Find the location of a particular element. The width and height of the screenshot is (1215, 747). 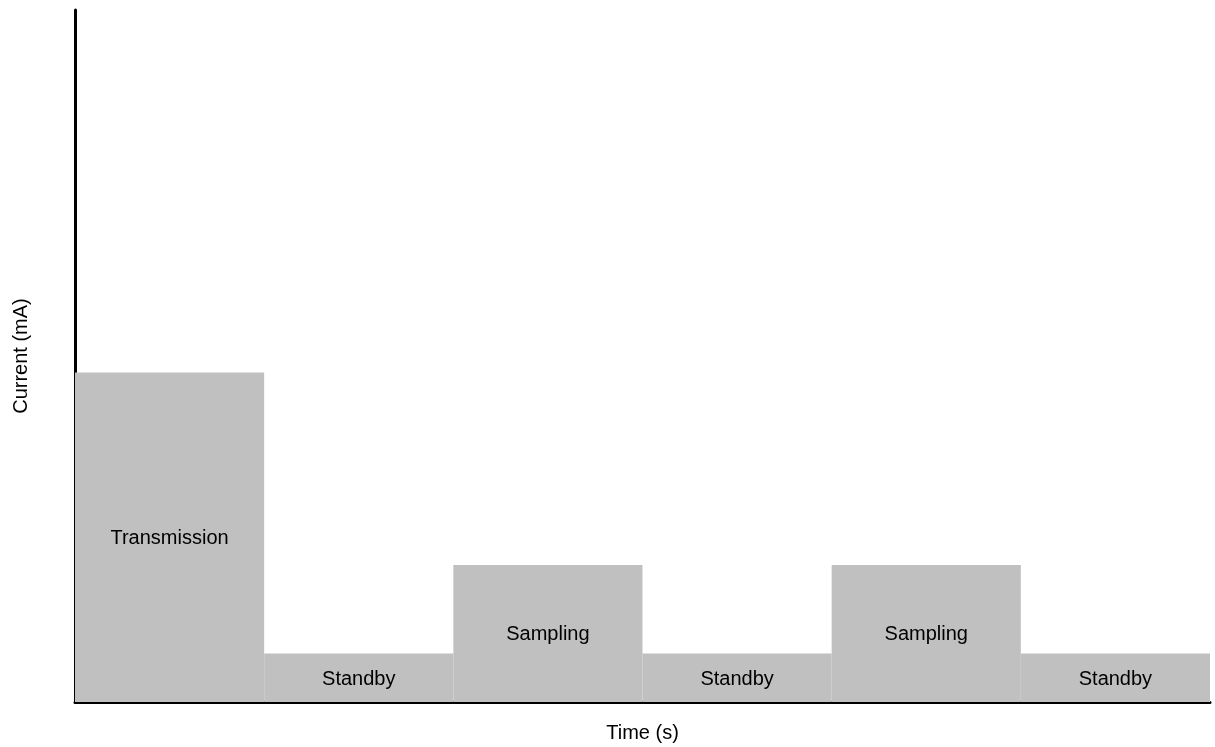

x-axis-title: Time (s) is located at coordinates (642, 732).